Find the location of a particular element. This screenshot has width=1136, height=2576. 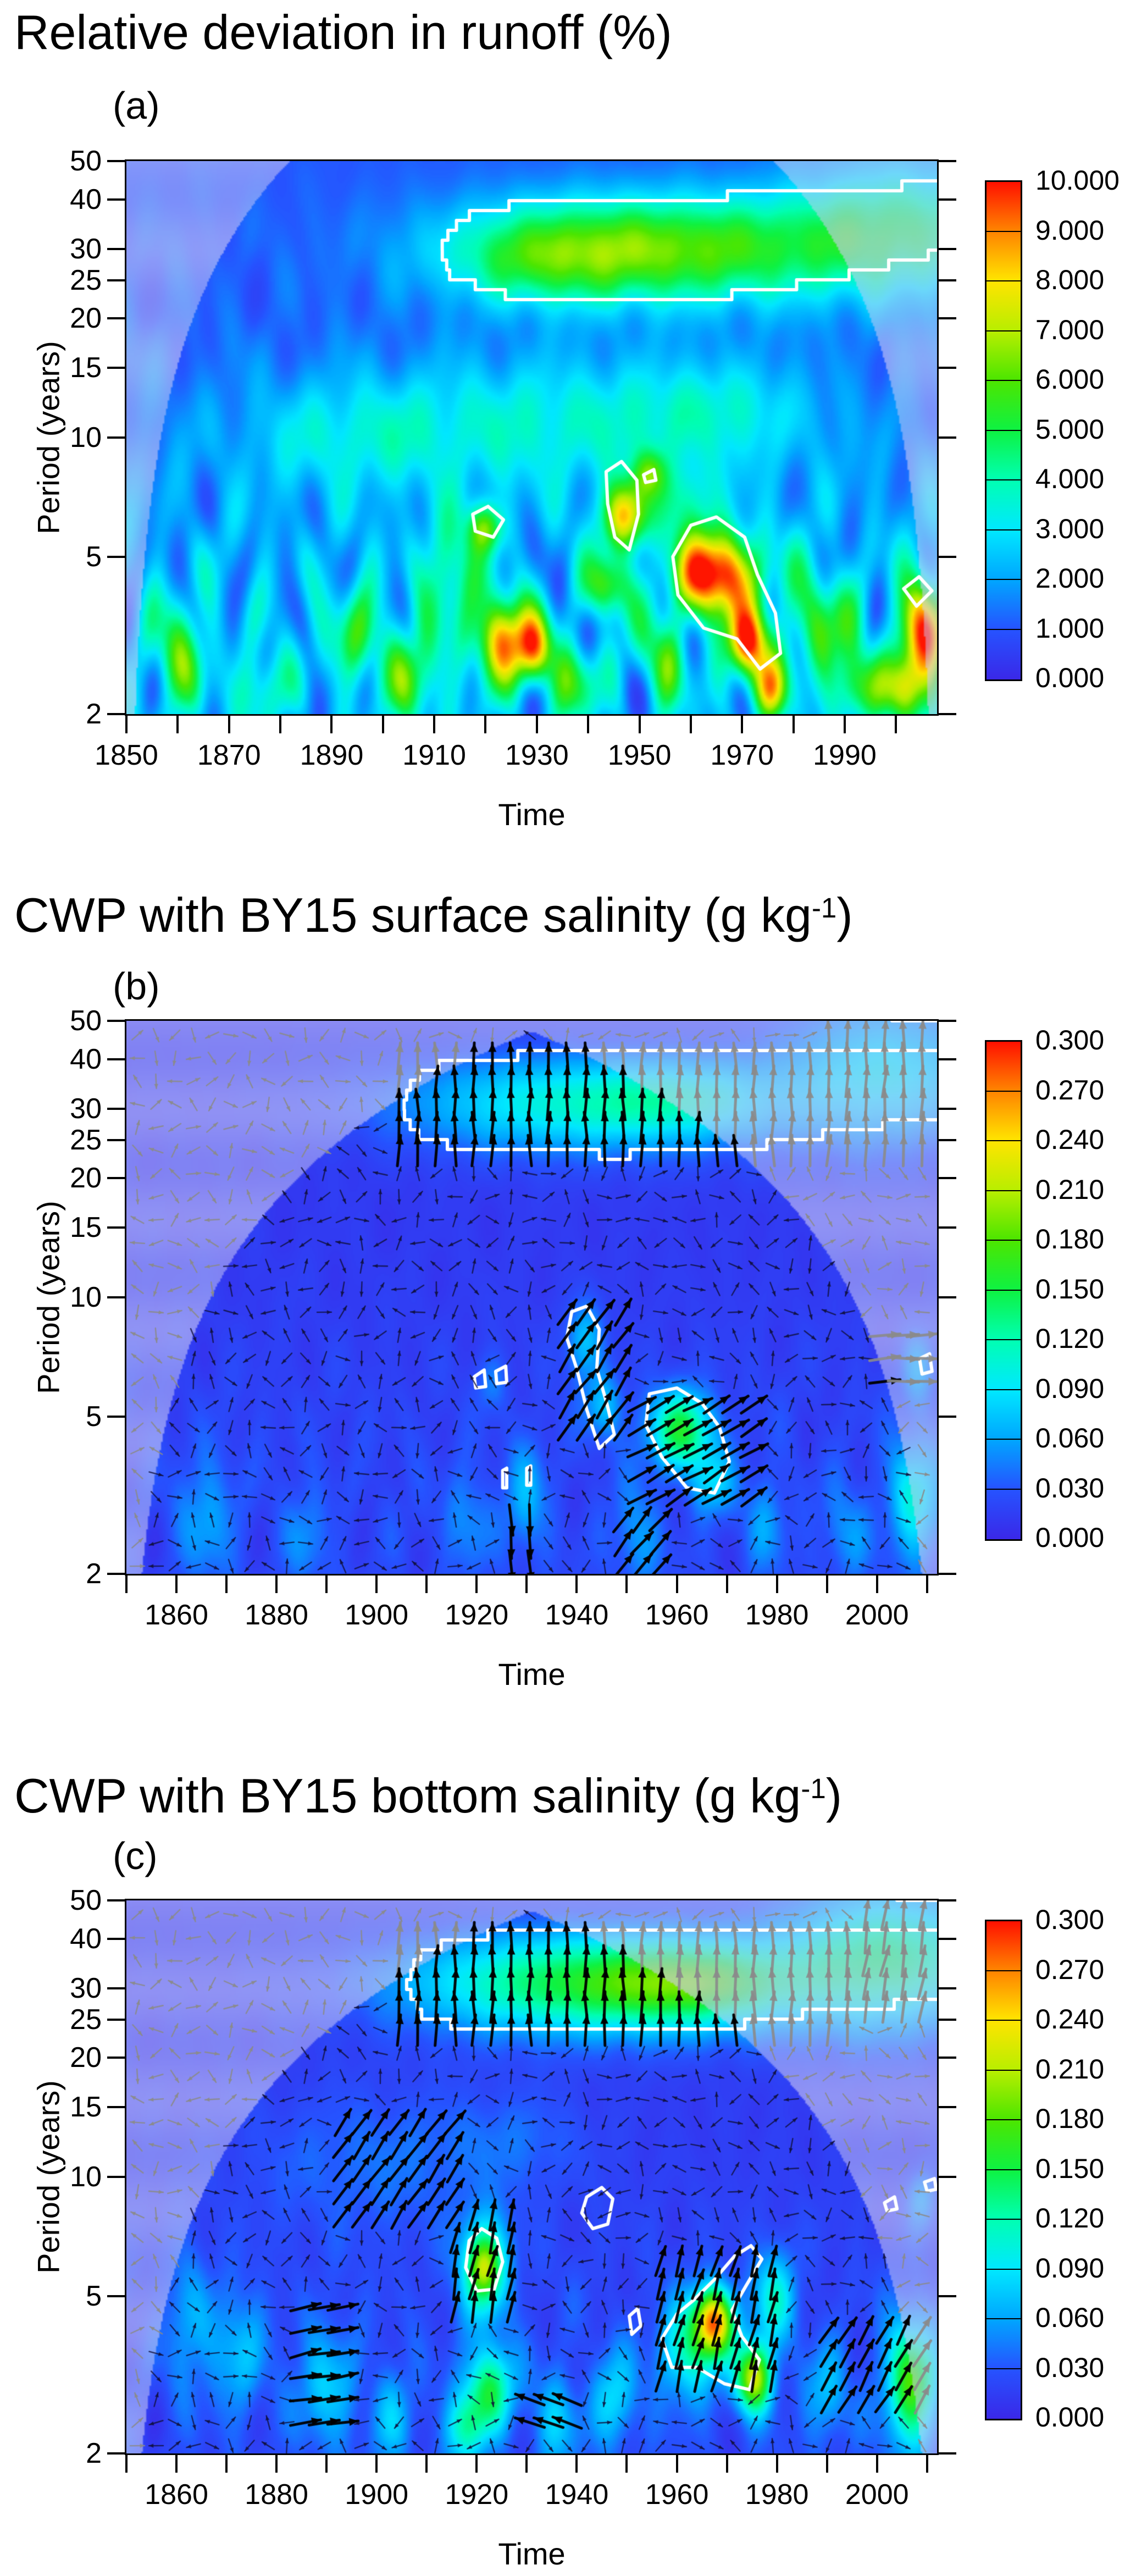

panel-b-title: CWP with BY15 surface salinity (g kg-1) is located at coordinates (433, 915).